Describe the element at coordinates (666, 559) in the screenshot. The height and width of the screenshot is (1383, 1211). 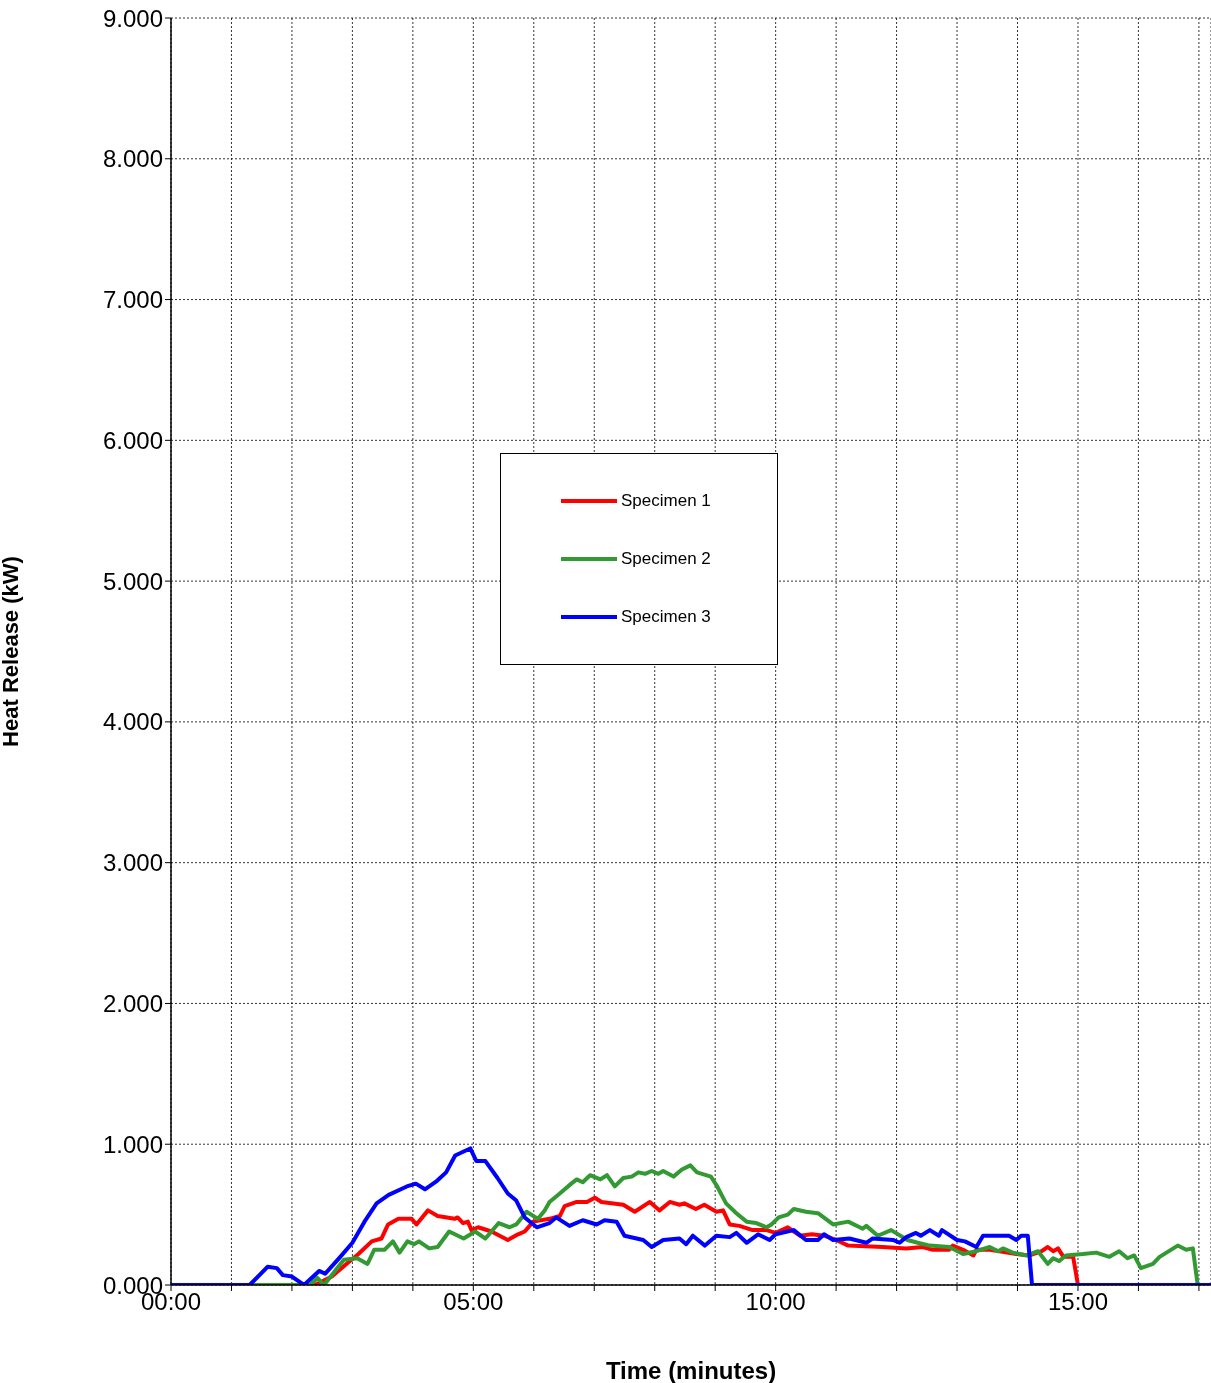
I see `legend-label: Specimen 2` at that location.